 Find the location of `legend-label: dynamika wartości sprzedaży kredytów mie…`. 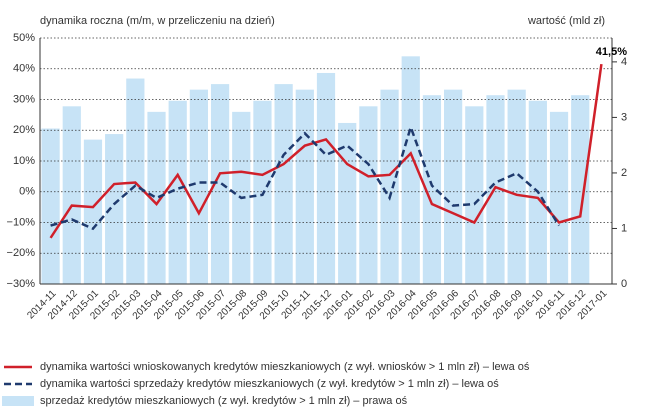

legend-label: dynamika wartości sprzedaży kredytów mie… is located at coordinates (269, 384).